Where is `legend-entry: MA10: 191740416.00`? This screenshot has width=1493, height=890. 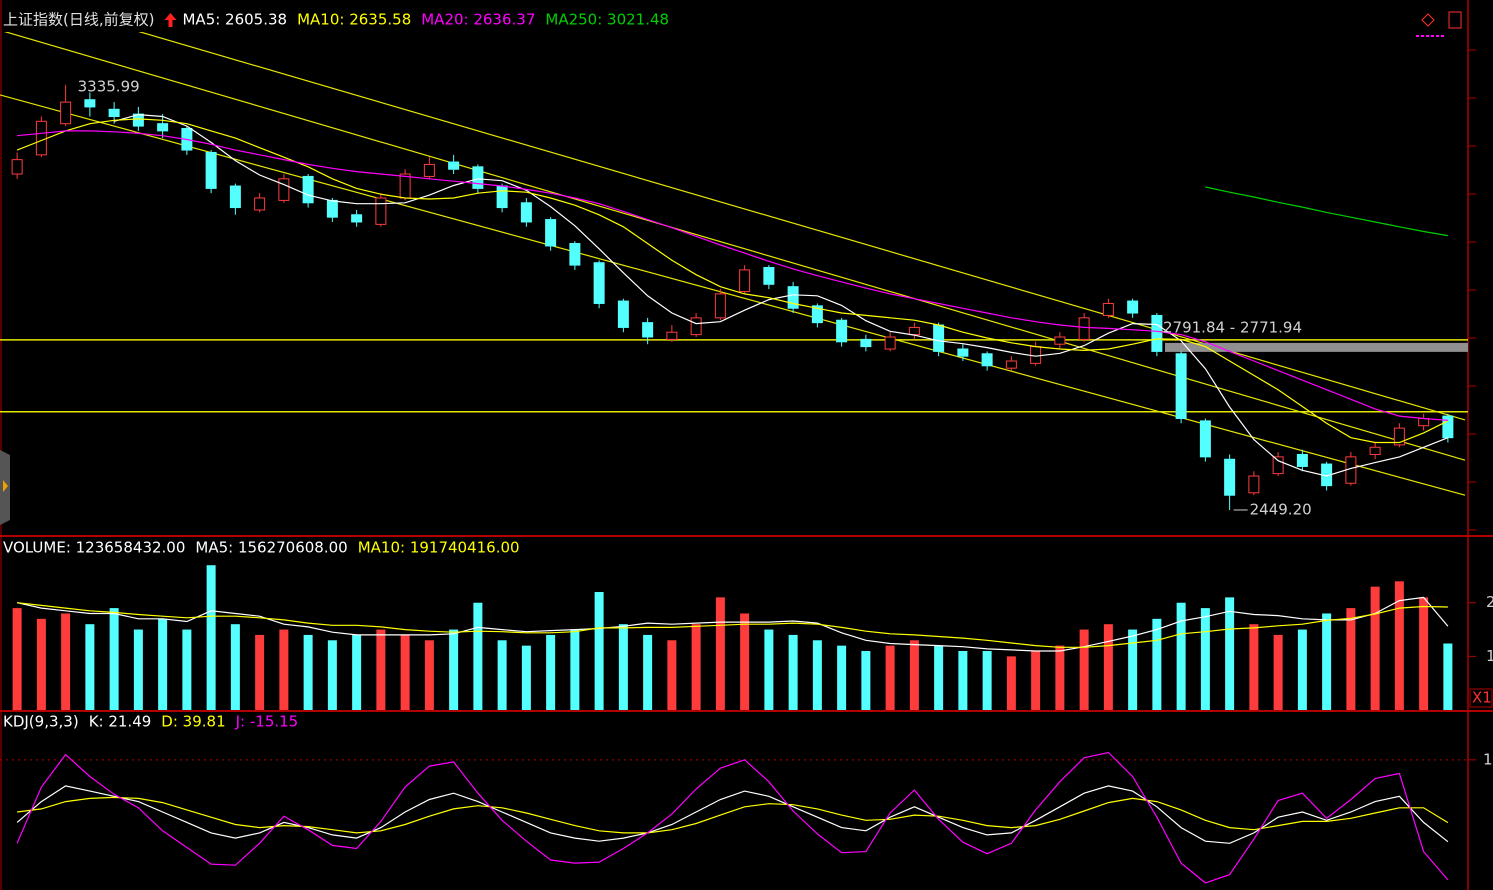 legend-entry: MA10: 191740416.00 is located at coordinates (439, 548).